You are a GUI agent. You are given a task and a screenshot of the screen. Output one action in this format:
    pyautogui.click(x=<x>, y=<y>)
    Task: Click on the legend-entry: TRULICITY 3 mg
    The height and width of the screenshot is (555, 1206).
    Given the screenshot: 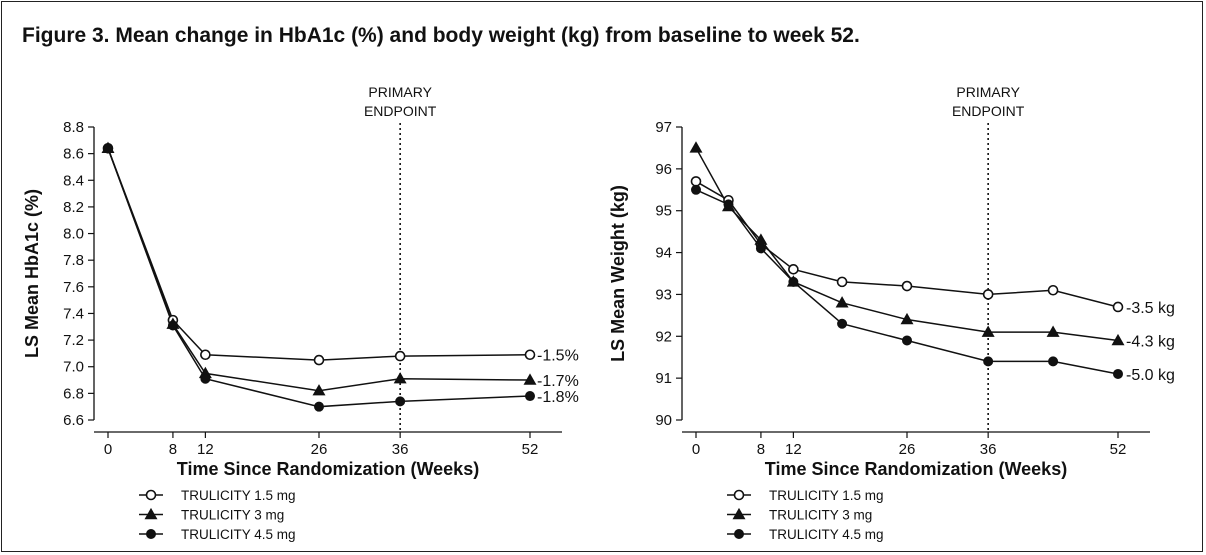 What is the action you would take?
    pyautogui.click(x=820, y=515)
    